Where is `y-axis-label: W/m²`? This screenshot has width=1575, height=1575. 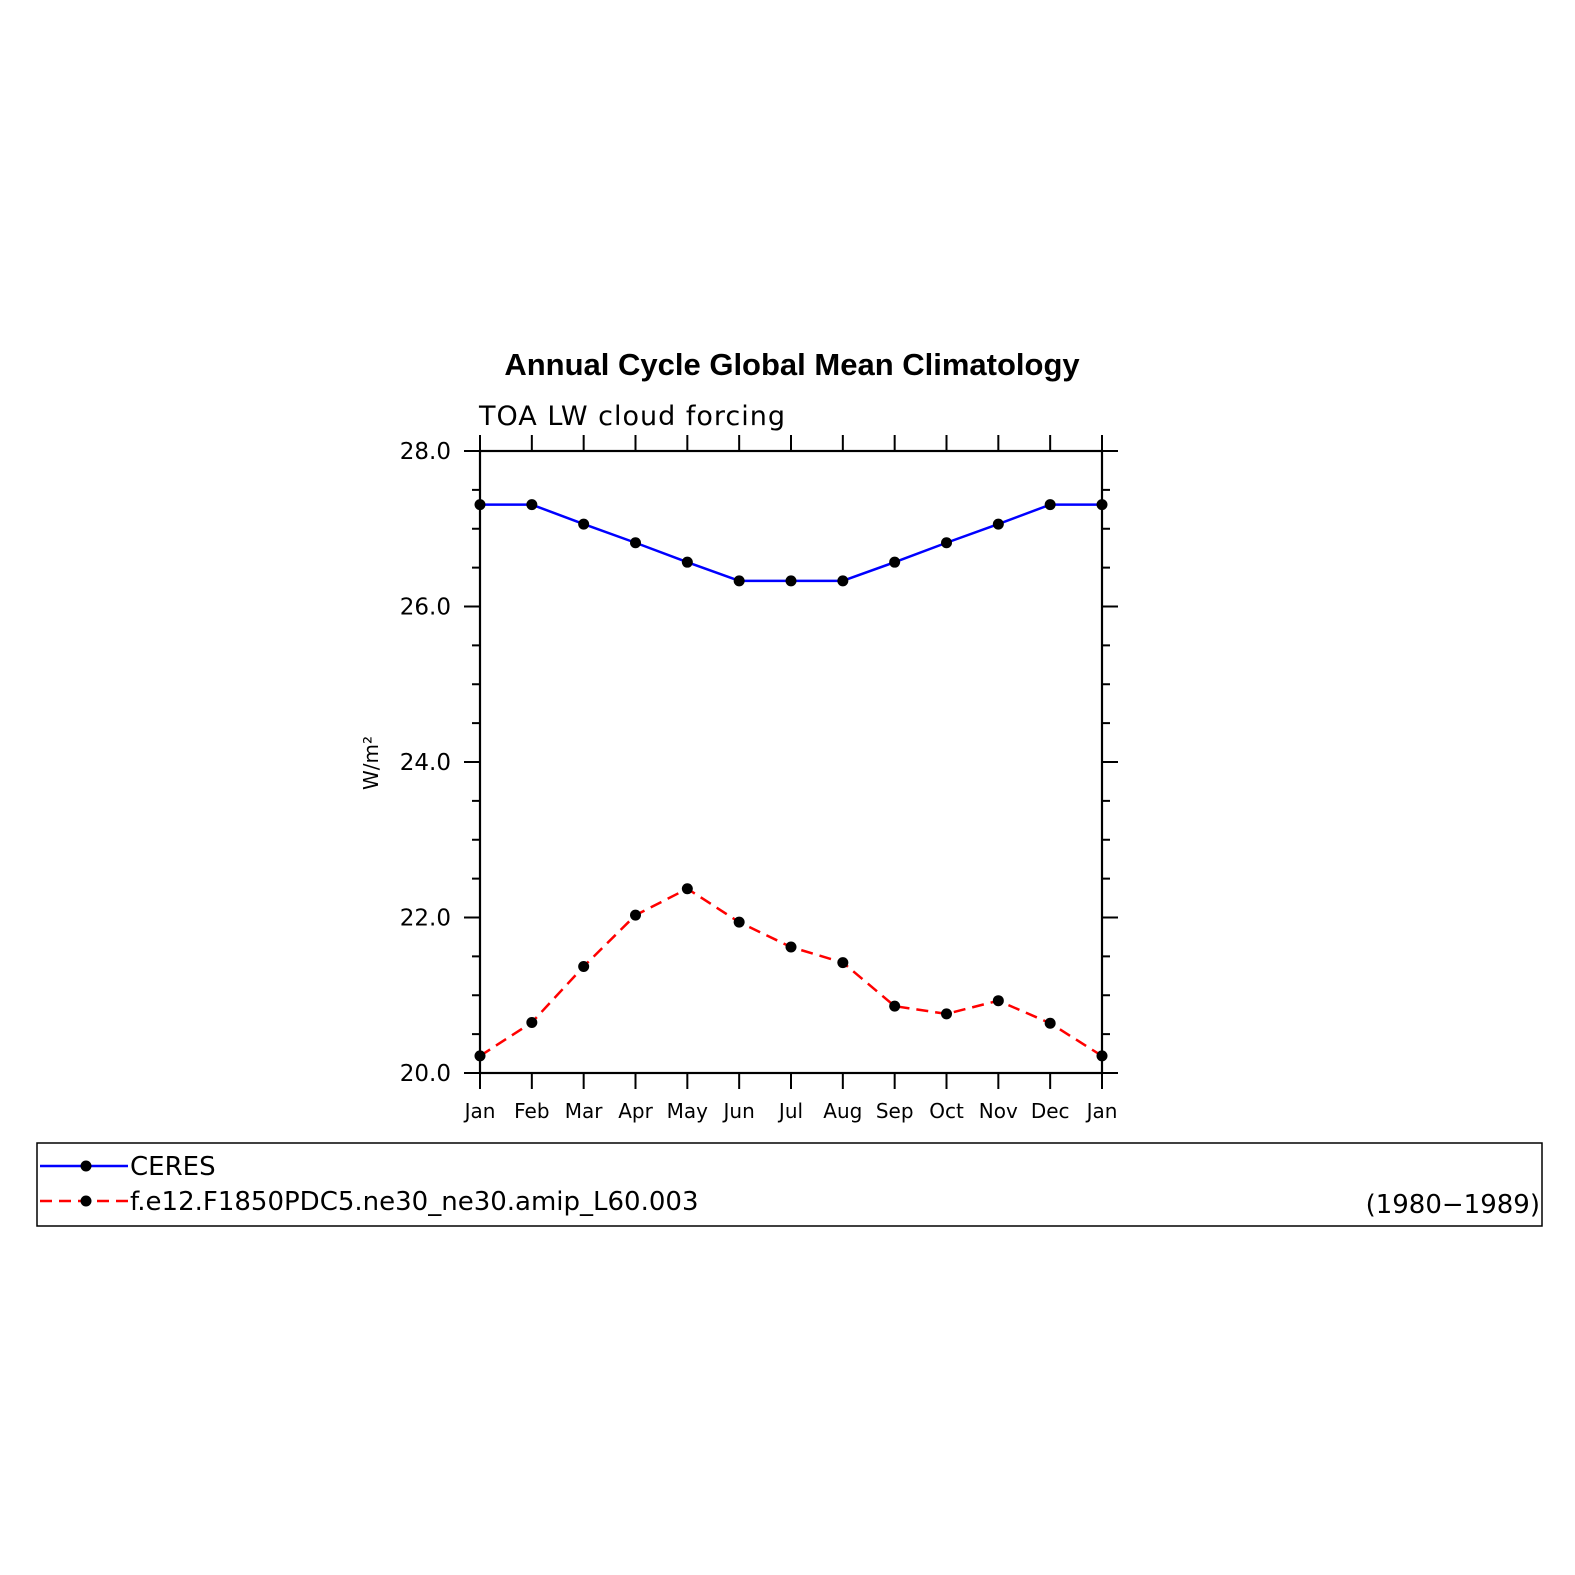 y-axis-label: W/m² is located at coordinates (371, 763).